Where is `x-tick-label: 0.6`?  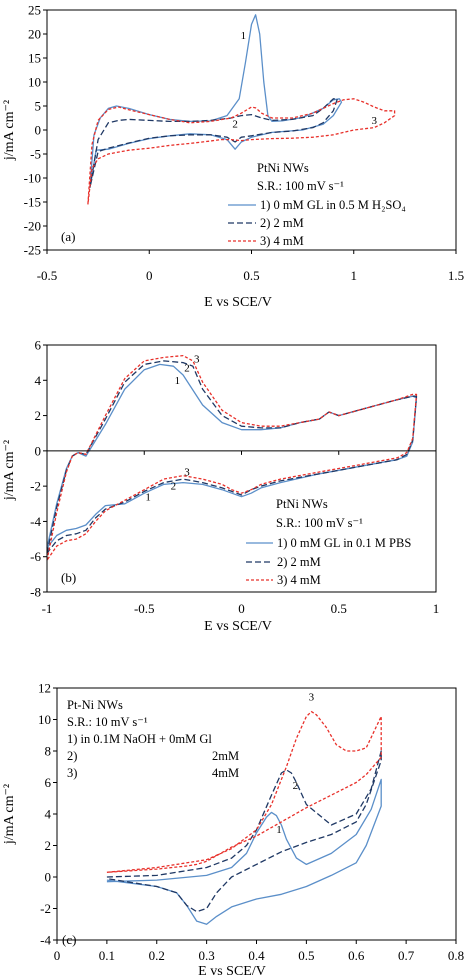
x-tick-label: 0.6 is located at coordinates (356, 955).